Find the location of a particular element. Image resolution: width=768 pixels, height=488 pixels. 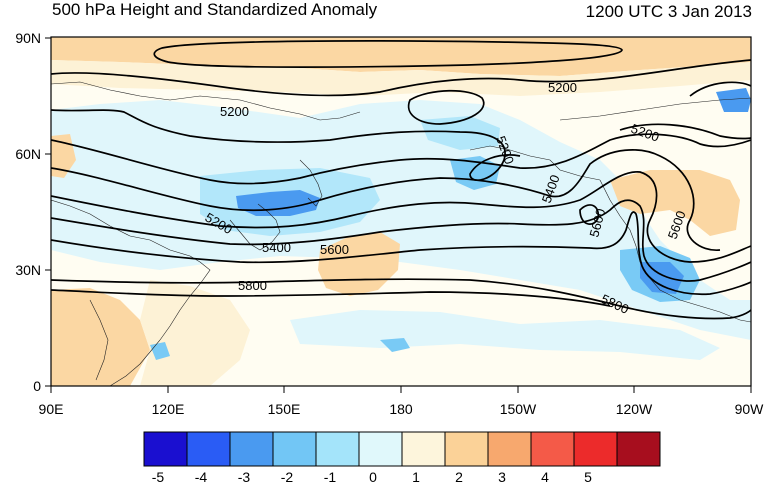

coast-canada-north is located at coordinates (655, 109).